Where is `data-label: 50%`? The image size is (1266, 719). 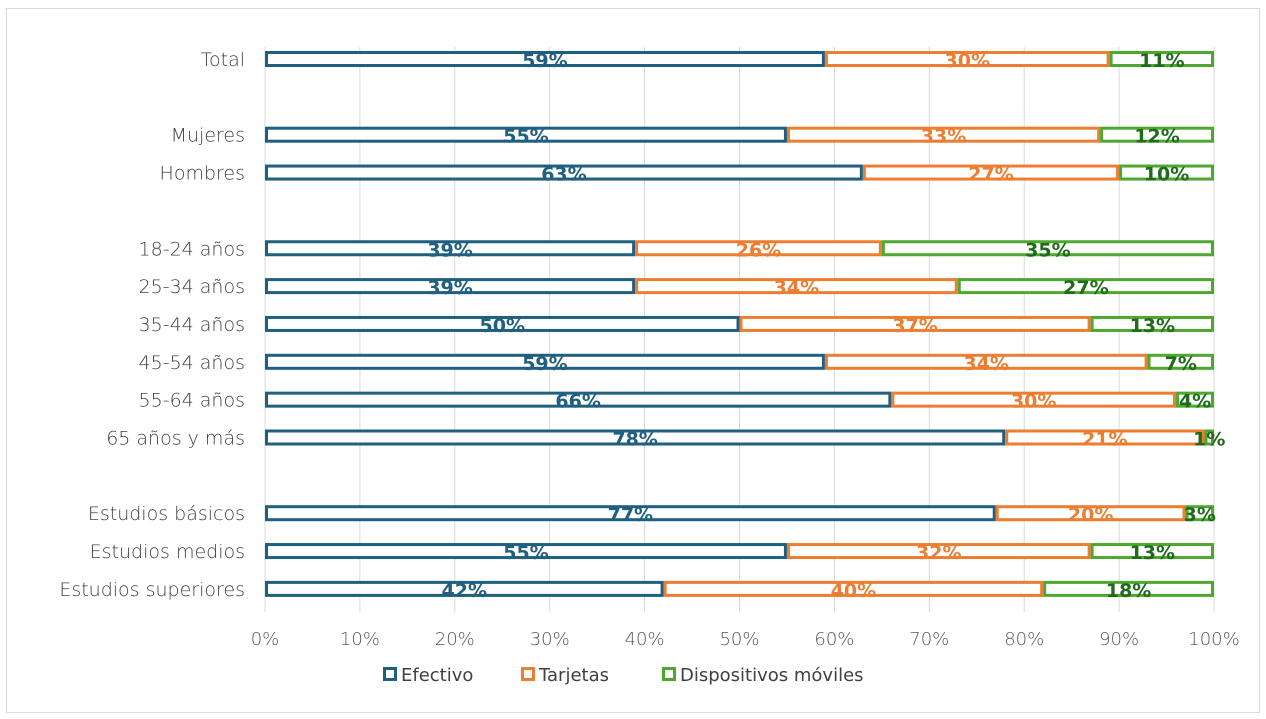
data-label: 50% is located at coordinates (502, 326).